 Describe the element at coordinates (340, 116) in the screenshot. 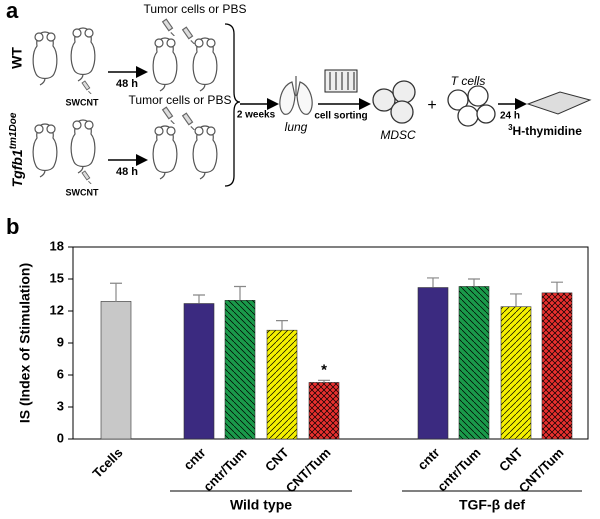

I see `sorting-label: cell sorting` at that location.